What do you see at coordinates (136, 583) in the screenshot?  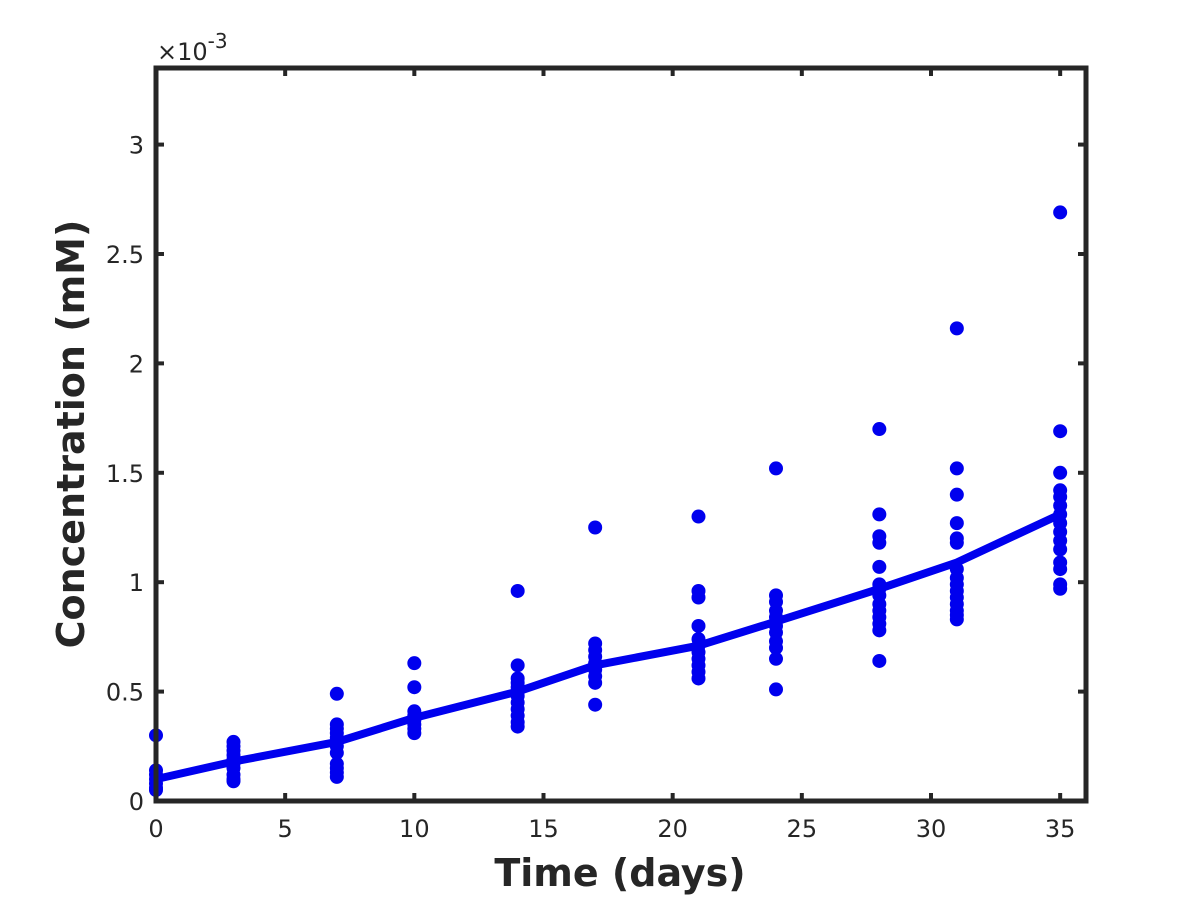 I see `y-tick-label: 1` at bounding box center [136, 583].